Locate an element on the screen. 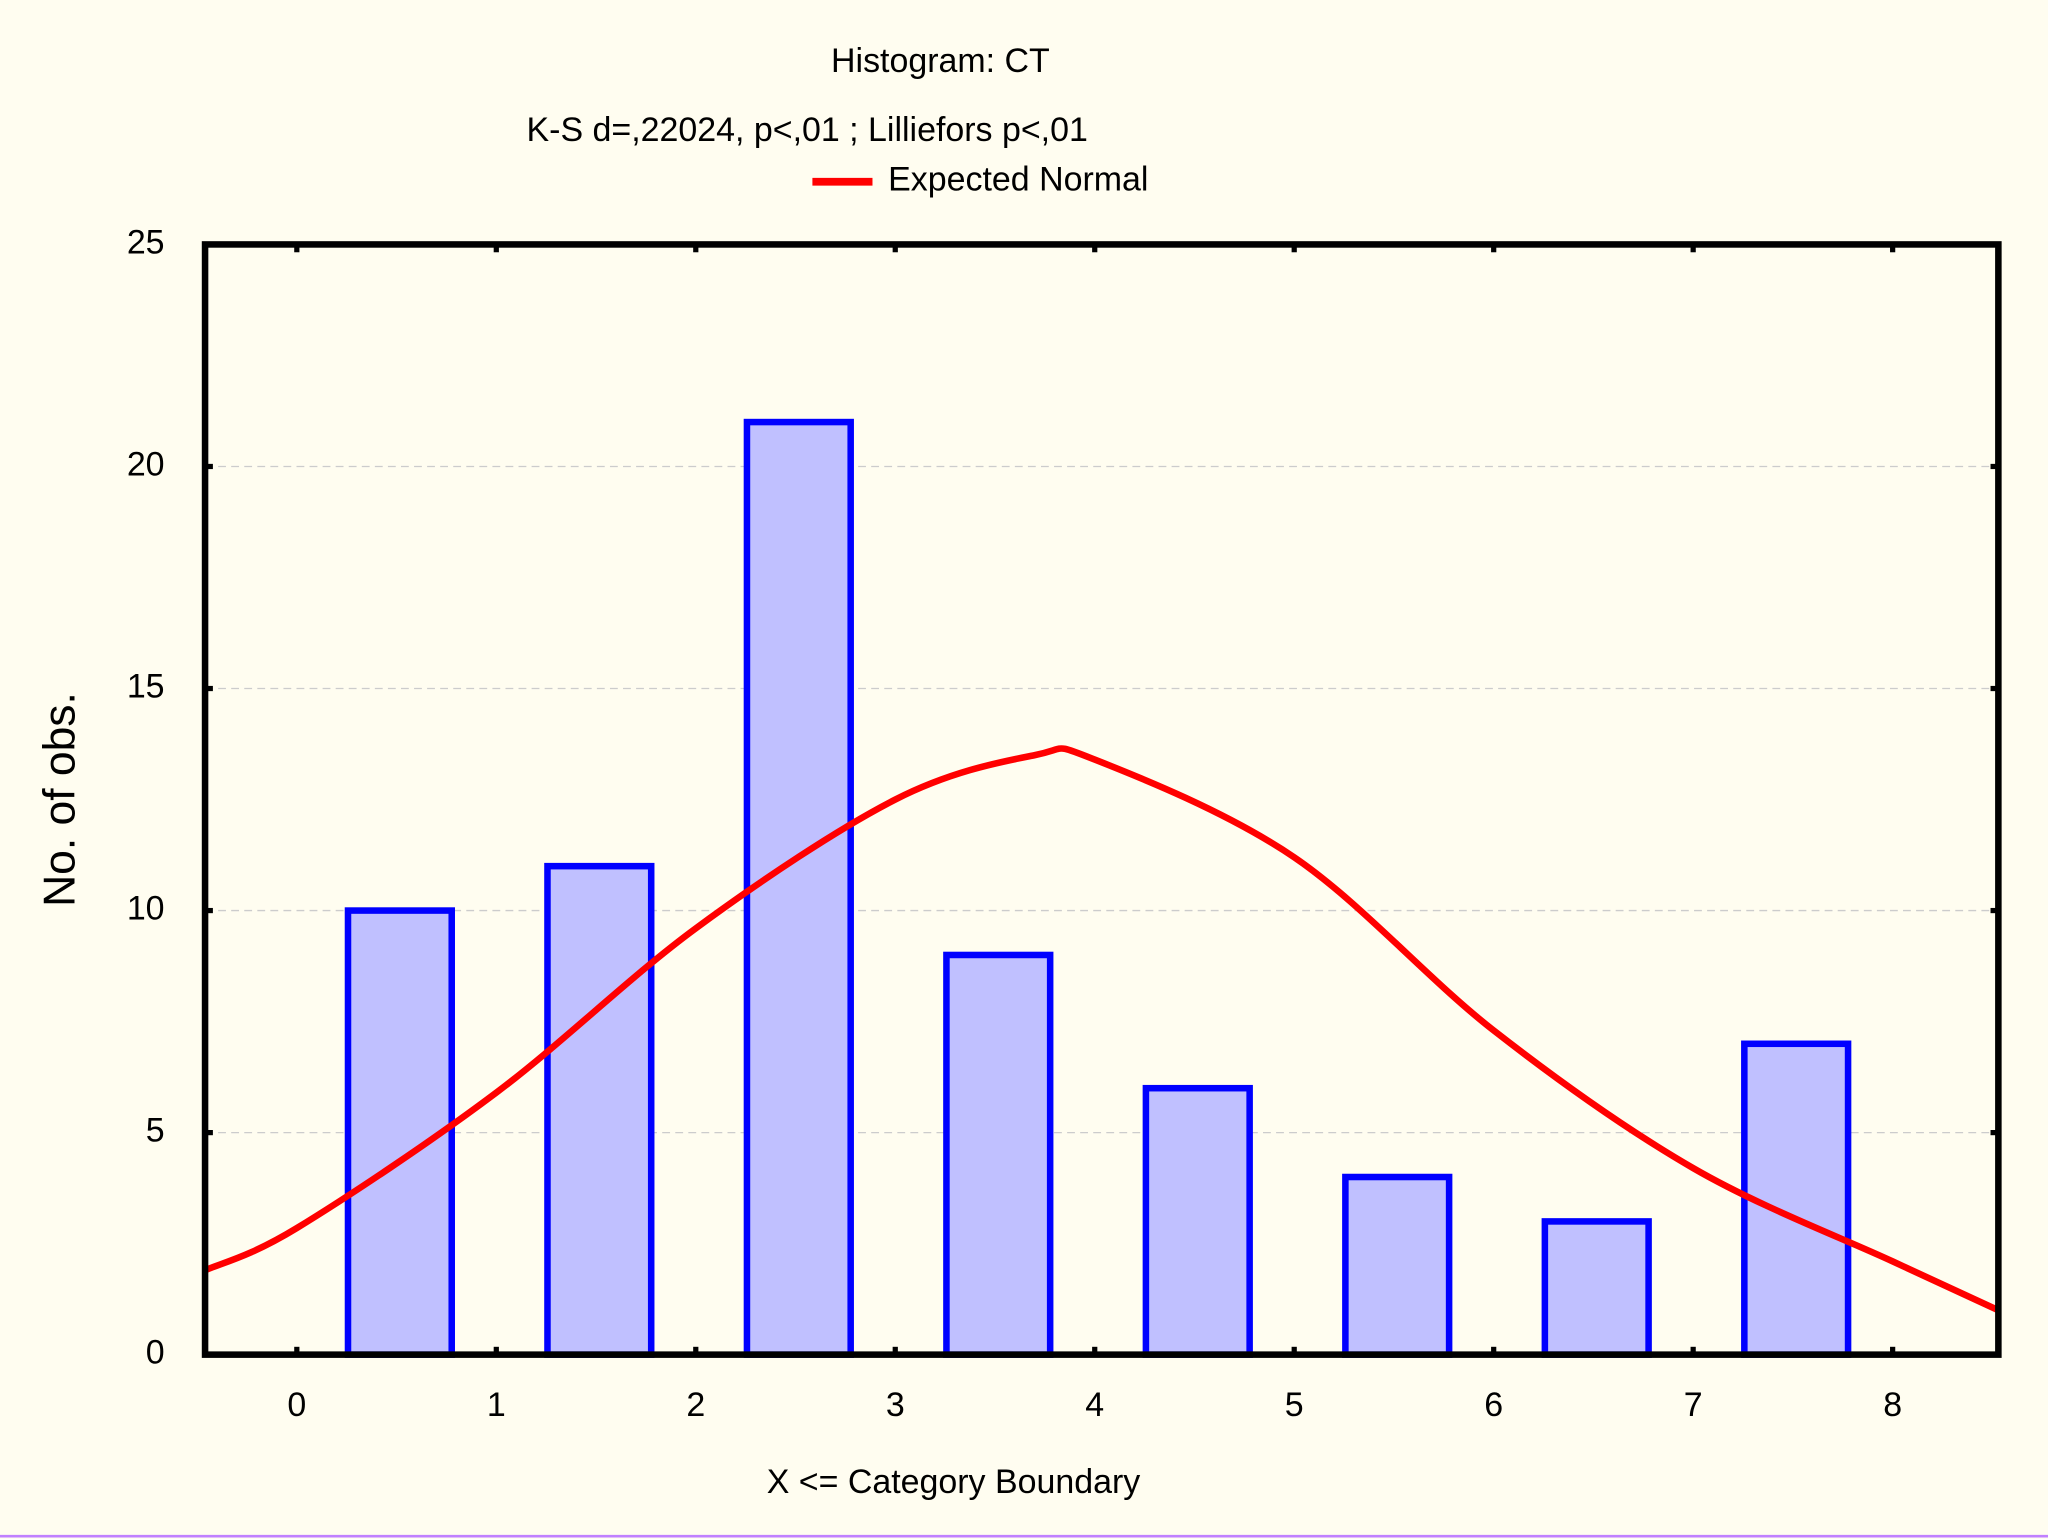 The width and height of the screenshot is (2048, 1539). x-tick-label: 3 is located at coordinates (895, 1405).